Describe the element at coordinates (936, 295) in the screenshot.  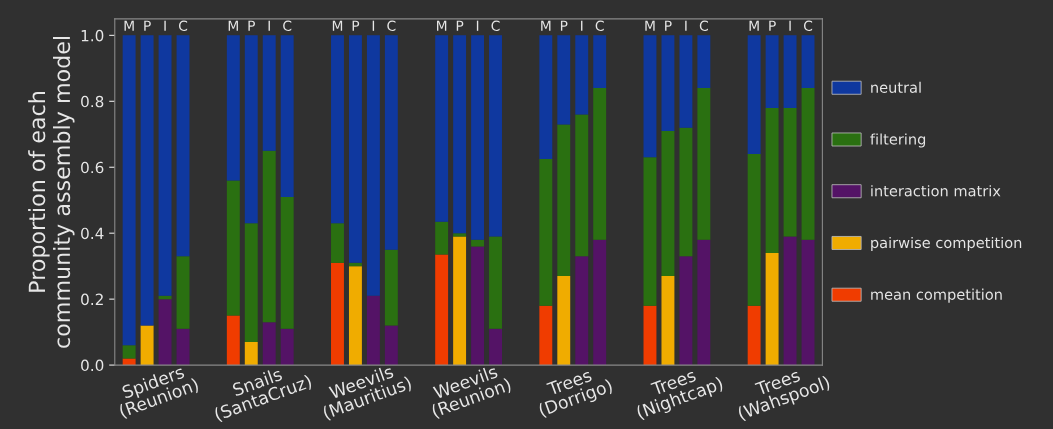
I see `legend-label: mean competition` at that location.